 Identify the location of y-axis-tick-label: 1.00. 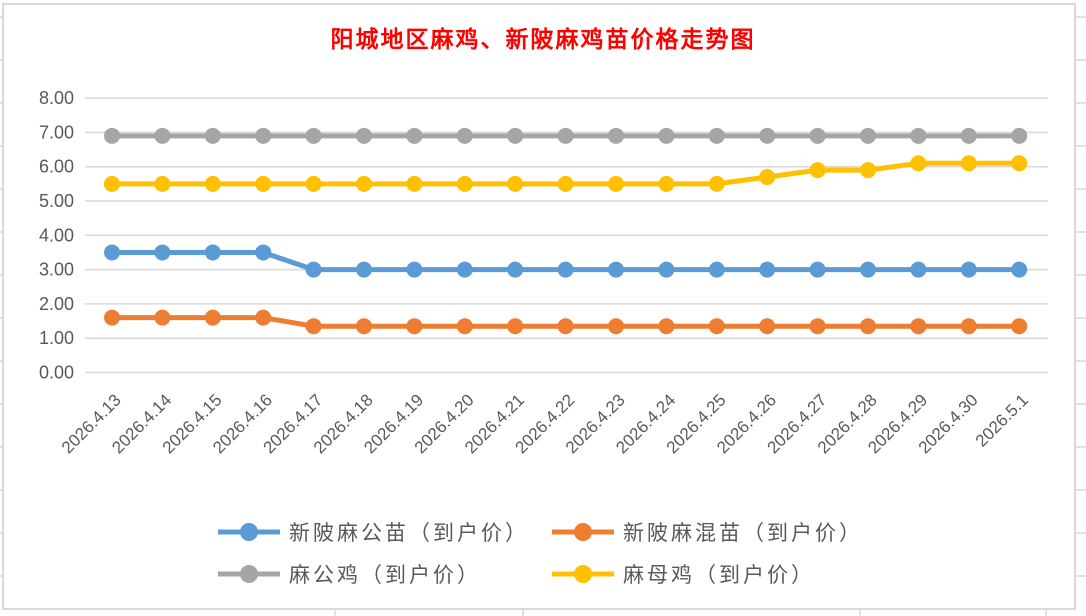
(56, 338).